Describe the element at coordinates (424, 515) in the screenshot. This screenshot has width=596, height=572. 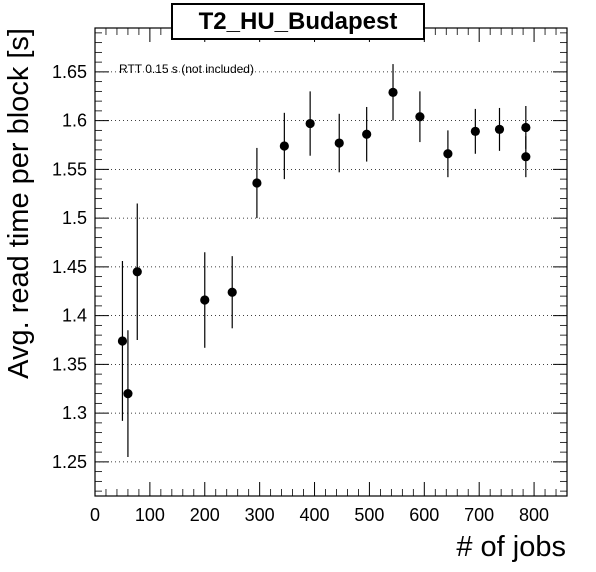
I see `x-tick-label: 600` at that location.